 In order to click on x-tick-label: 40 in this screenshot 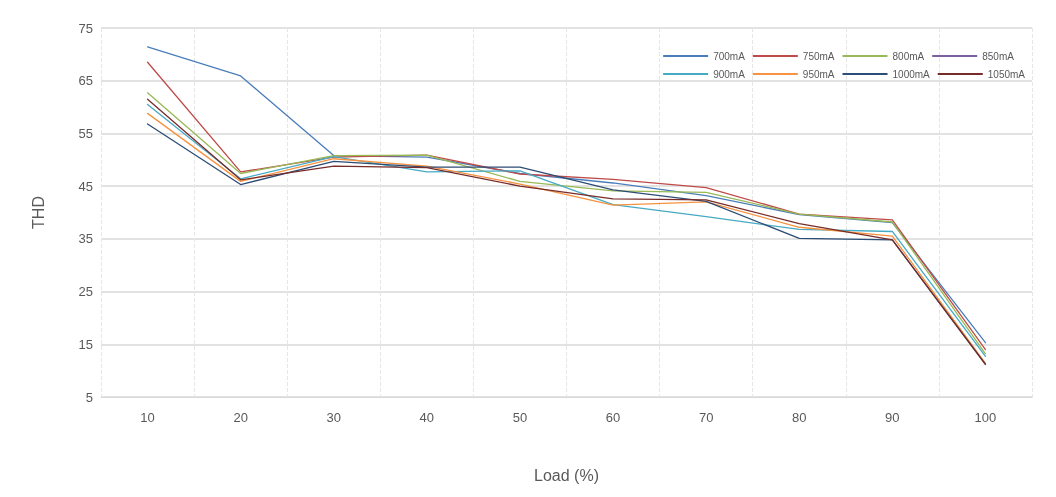, I will do `click(427, 417)`.